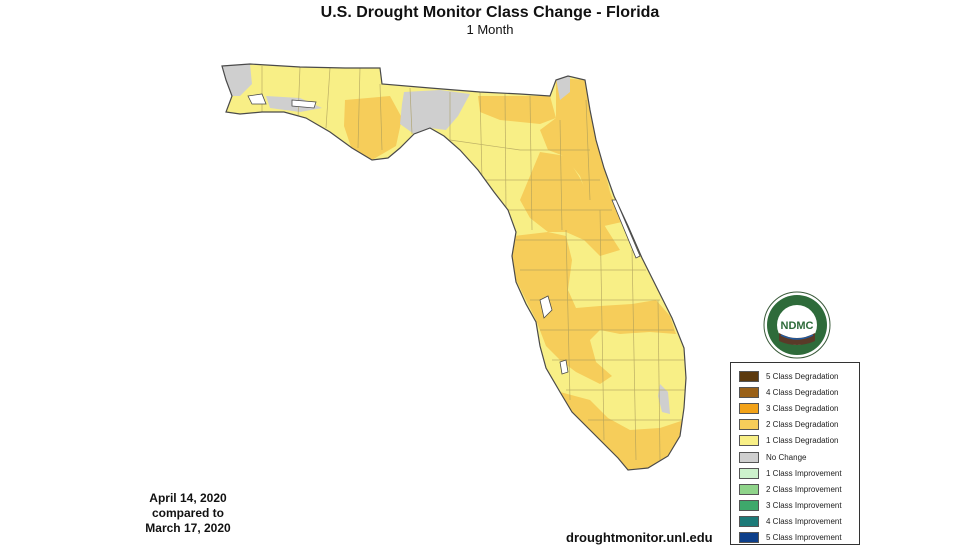 This screenshot has height=551, width=980. I want to click on no-change-region-northeast, so click(563, 87).